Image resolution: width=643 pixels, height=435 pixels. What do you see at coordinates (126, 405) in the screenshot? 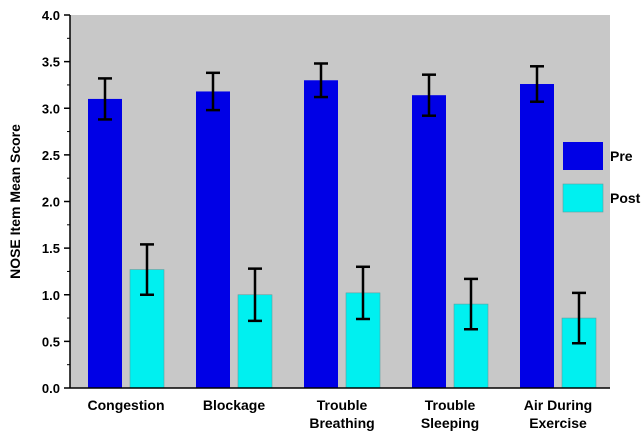
I see `x-category-label: Congestion` at bounding box center [126, 405].